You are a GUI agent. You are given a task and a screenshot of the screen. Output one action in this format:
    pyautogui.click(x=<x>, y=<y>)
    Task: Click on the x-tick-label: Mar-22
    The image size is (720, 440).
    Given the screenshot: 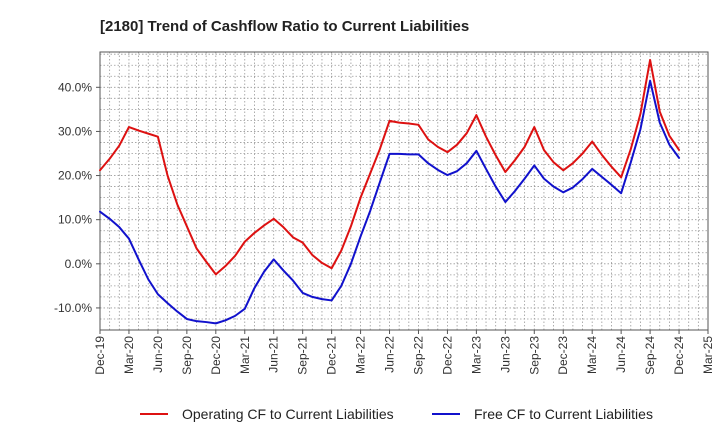 What is the action you would take?
    pyautogui.click(x=361, y=355)
    